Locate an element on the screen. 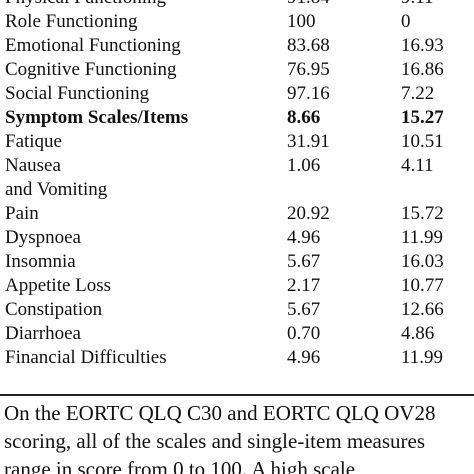 This screenshot has height=474, width=474. table-row: Constipation 5.67 12.66 is located at coordinates (237, 310).